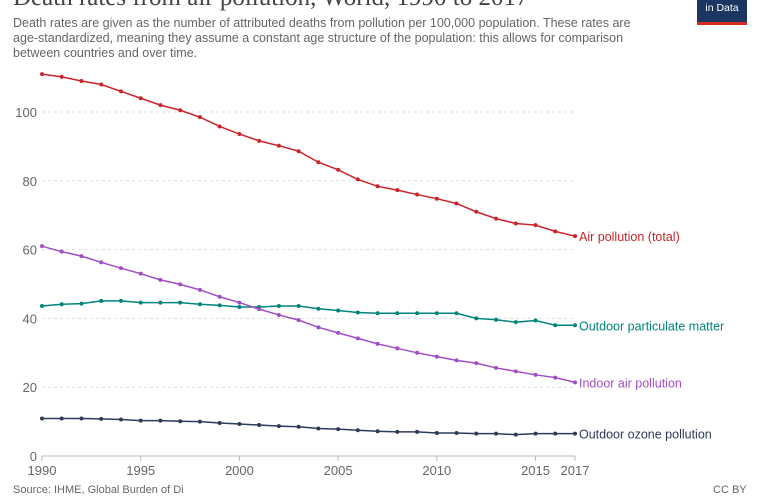  Describe the element at coordinates (26, 112) in the screenshot. I see `y-tick-label: 100` at that location.